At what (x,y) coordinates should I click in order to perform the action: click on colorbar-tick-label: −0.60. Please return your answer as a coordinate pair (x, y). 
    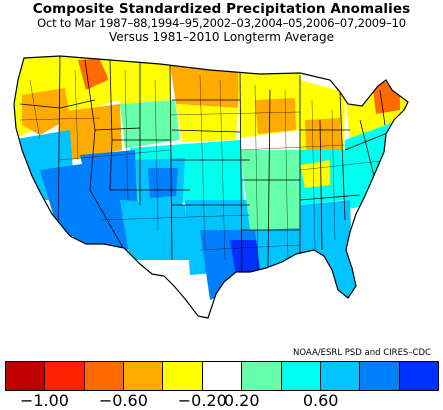
    Looking at the image, I should click on (123, 400).